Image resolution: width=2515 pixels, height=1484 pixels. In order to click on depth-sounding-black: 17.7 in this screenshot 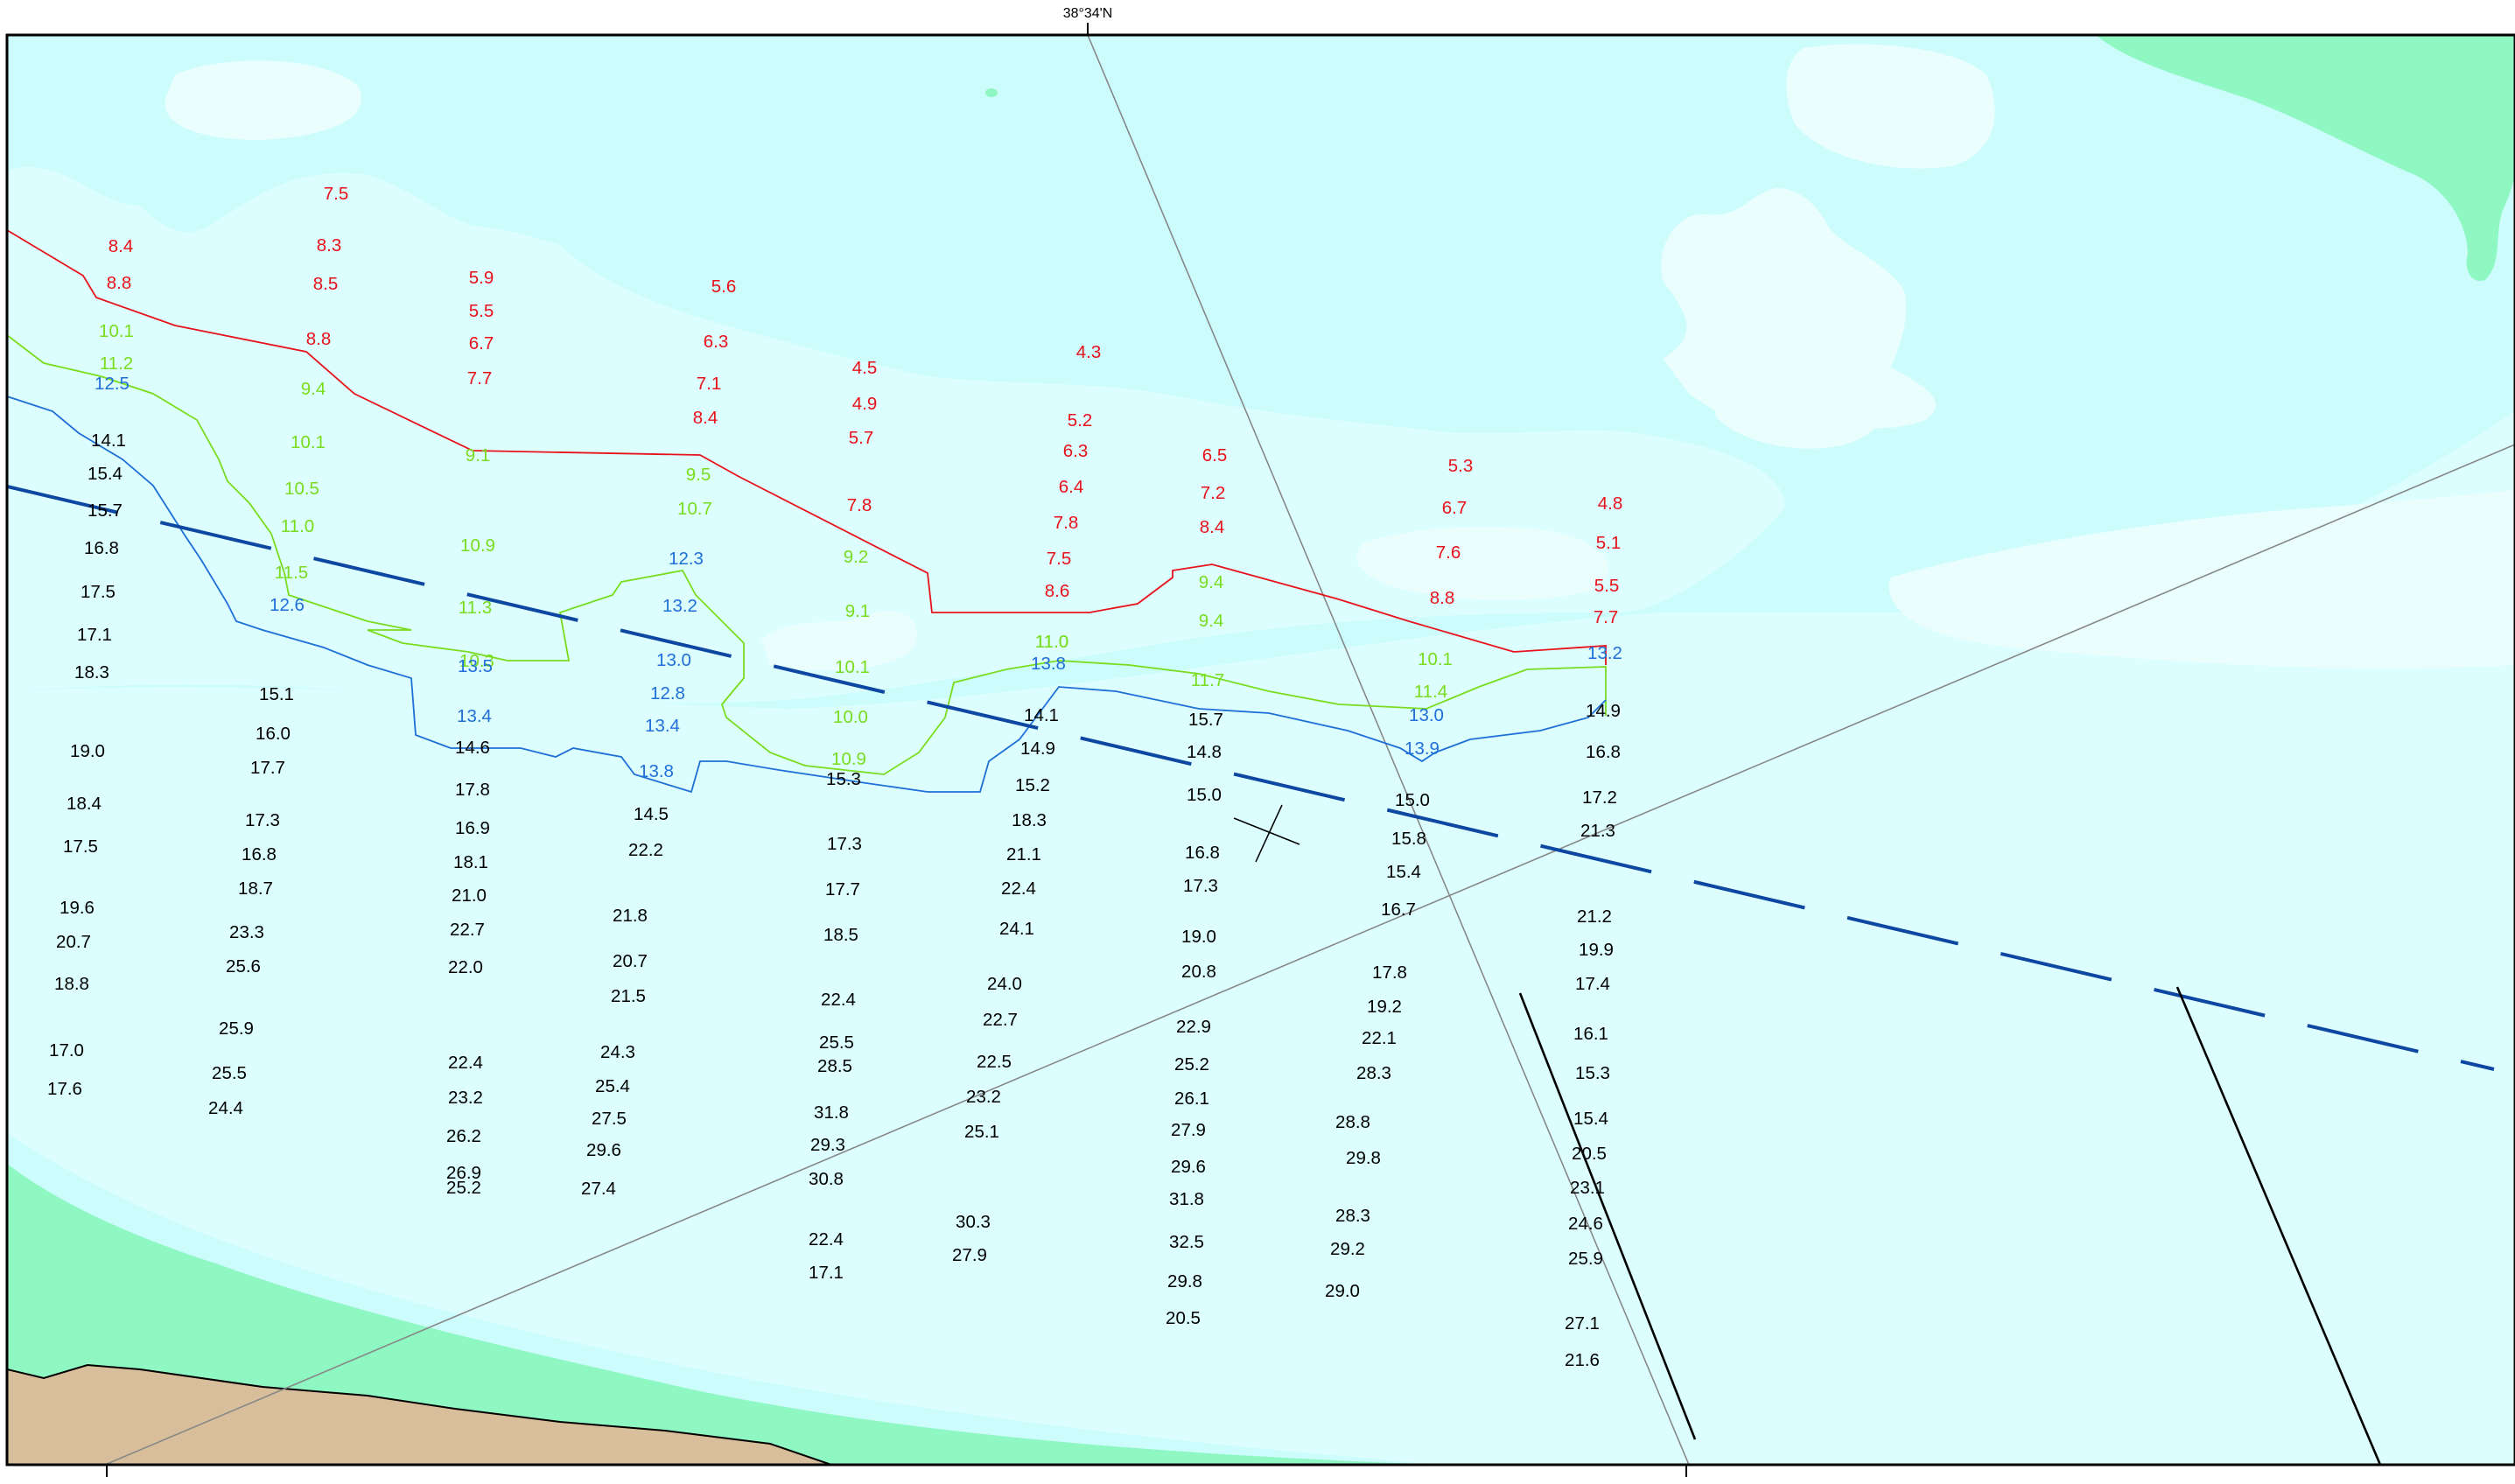, I will do `click(267, 768)`.